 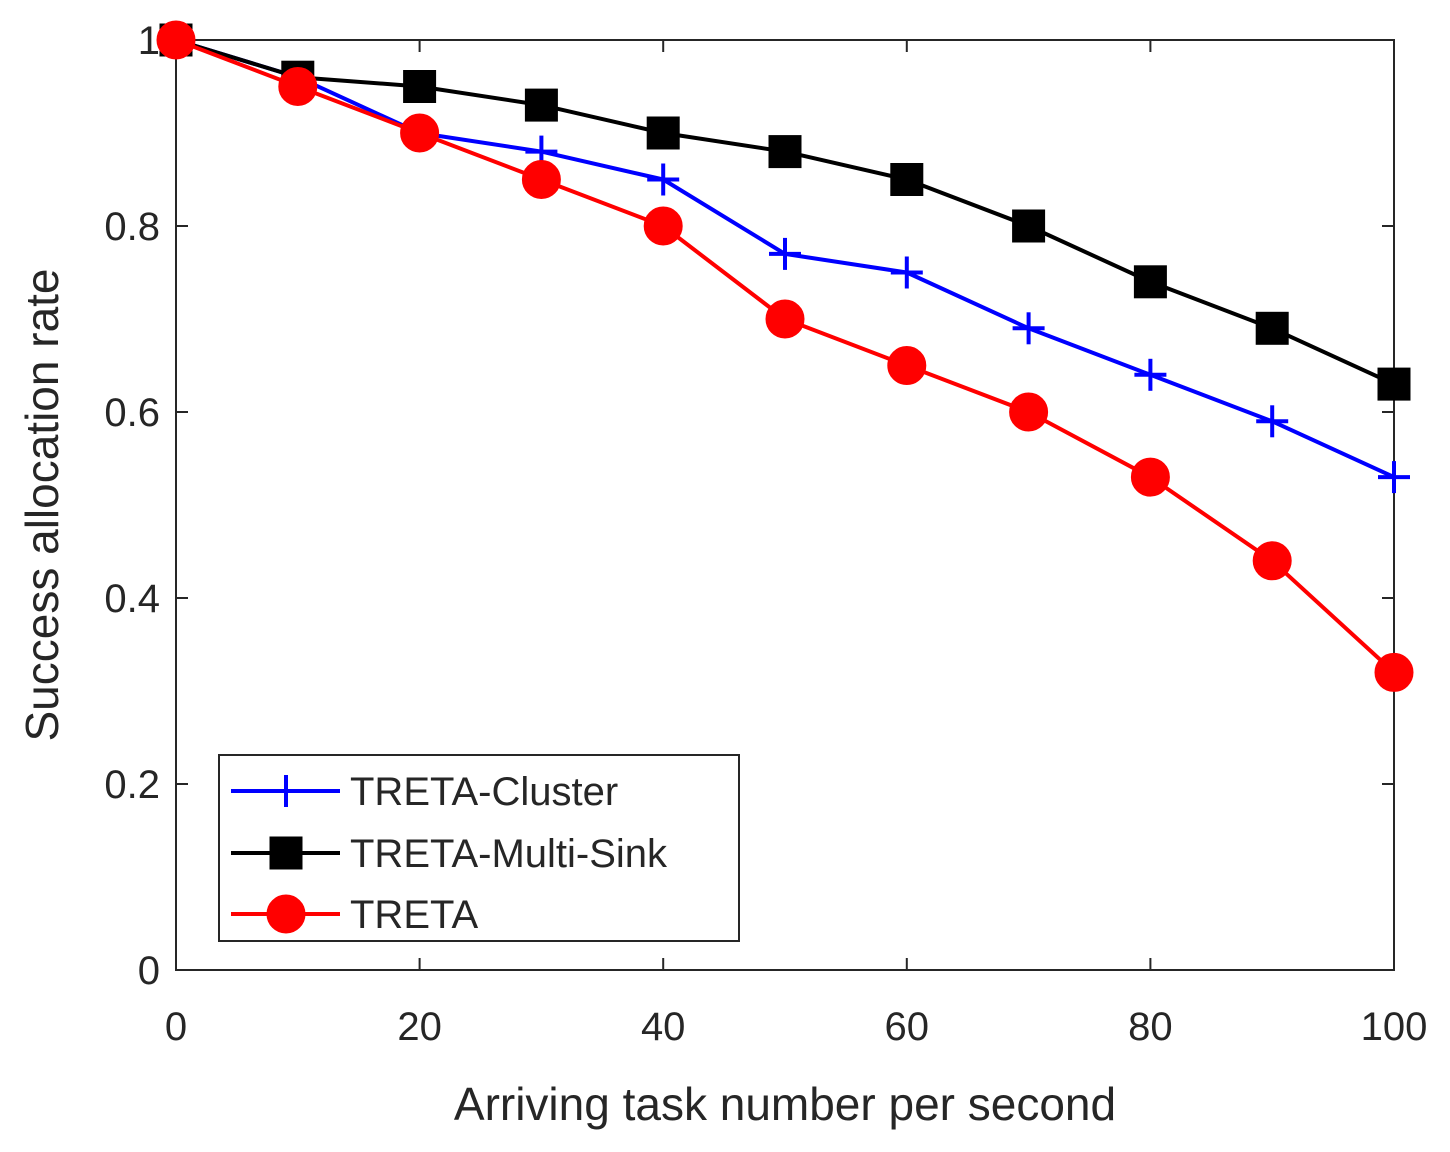 I want to click on y-axis-title: Success allocation rate, so click(x=42, y=504).